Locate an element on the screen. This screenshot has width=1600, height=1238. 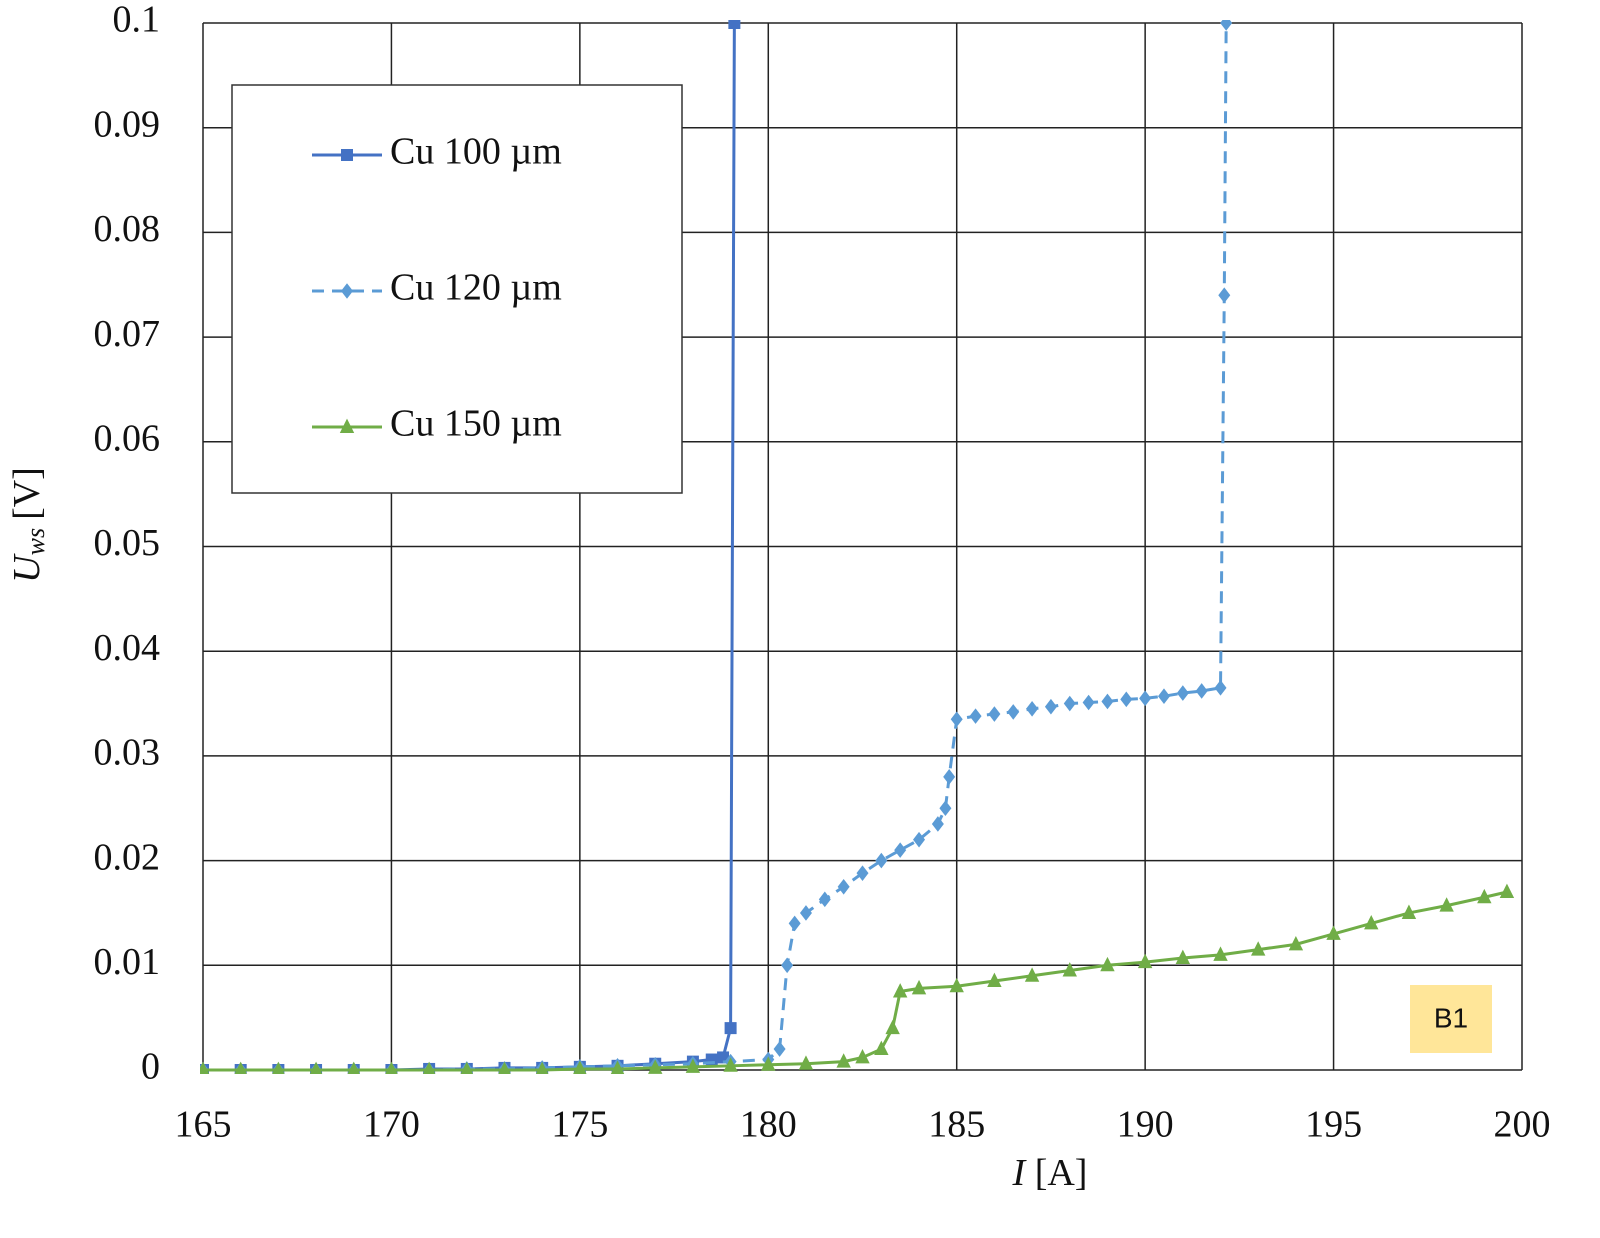
y-axis-label: Uws [V] is located at coordinates (28, 525).